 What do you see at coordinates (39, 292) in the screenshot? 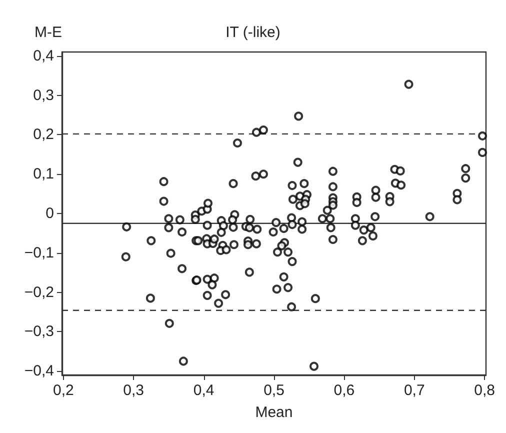
I see `y-tick-label: −0,2` at bounding box center [39, 292].